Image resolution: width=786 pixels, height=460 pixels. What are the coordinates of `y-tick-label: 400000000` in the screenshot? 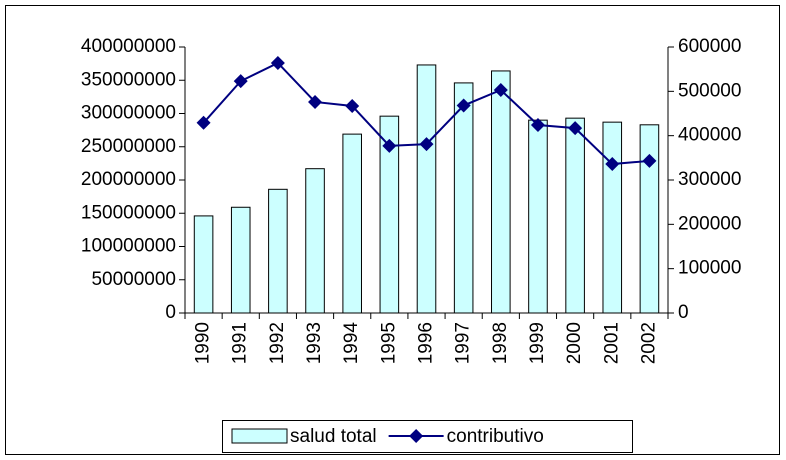 It's located at (128, 46).